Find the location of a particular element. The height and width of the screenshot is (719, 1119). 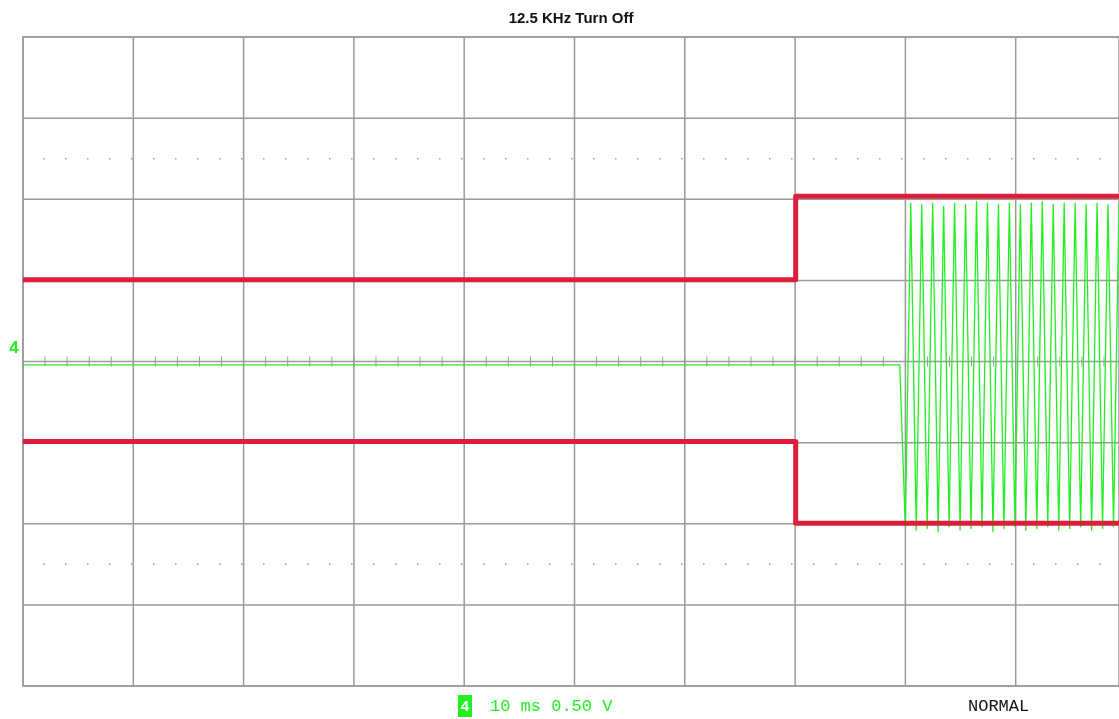

text: 10 ms 0.50 V is located at coordinates (552, 706).